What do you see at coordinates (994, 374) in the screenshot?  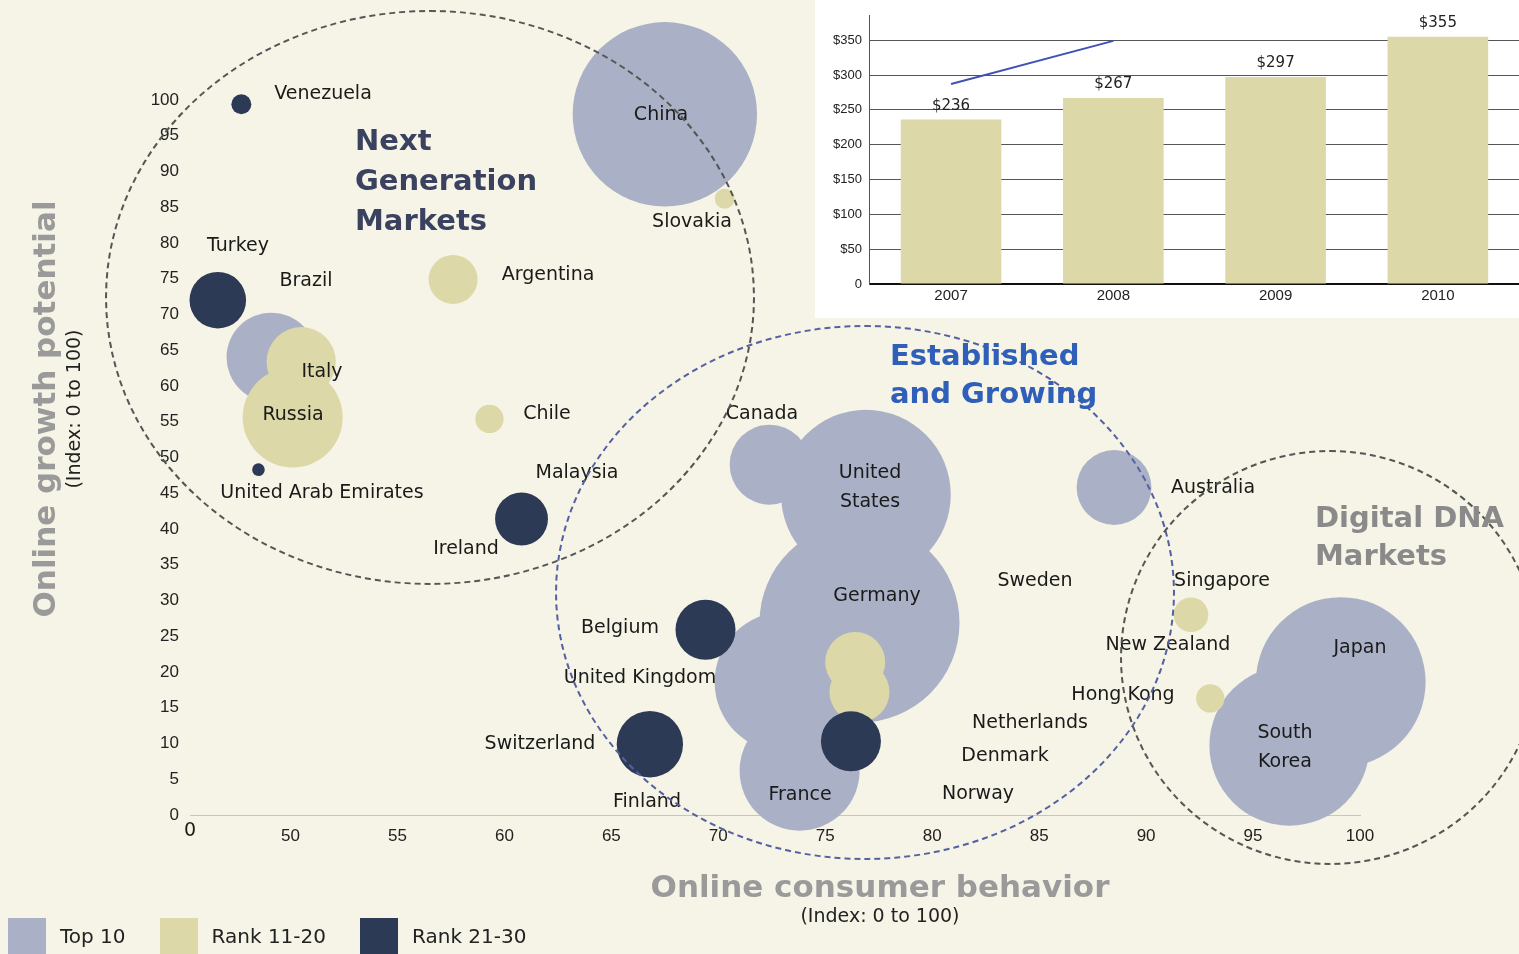 I see `annotation: Established and Growing` at bounding box center [994, 374].